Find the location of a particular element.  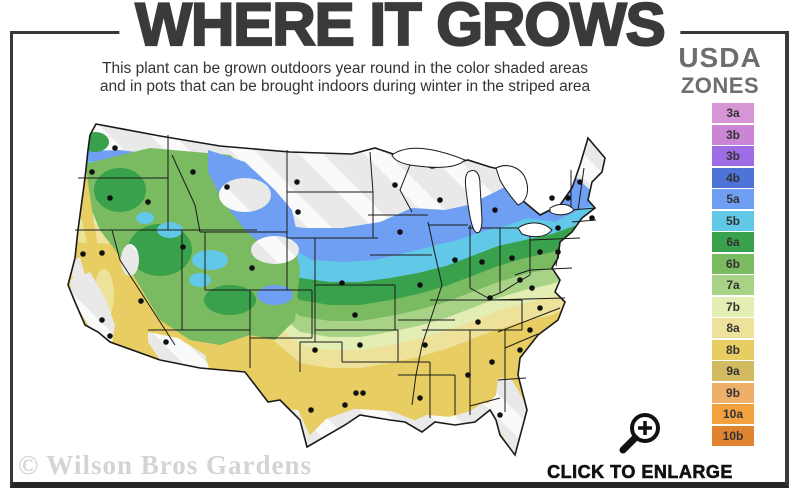

legend-item-8a: 8a is located at coordinates (733, 328).